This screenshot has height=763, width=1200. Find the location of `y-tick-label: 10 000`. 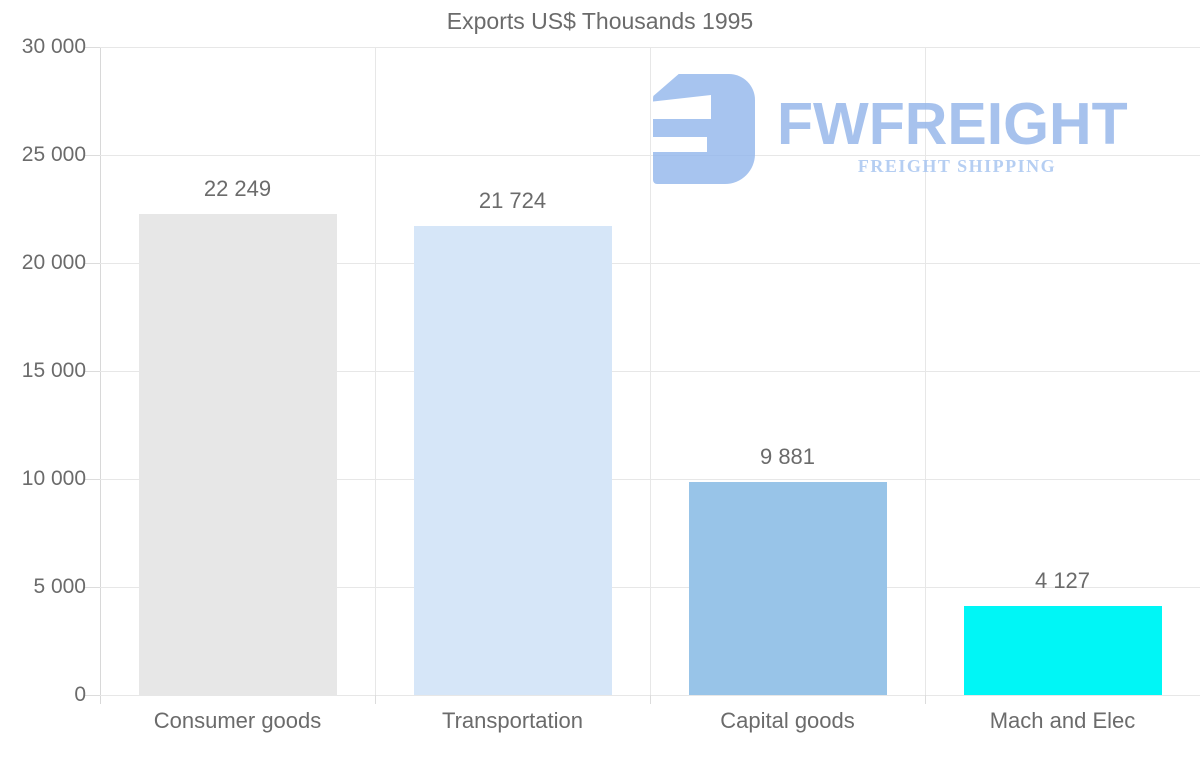

y-tick-label: 10 000 is located at coordinates (53, 478).